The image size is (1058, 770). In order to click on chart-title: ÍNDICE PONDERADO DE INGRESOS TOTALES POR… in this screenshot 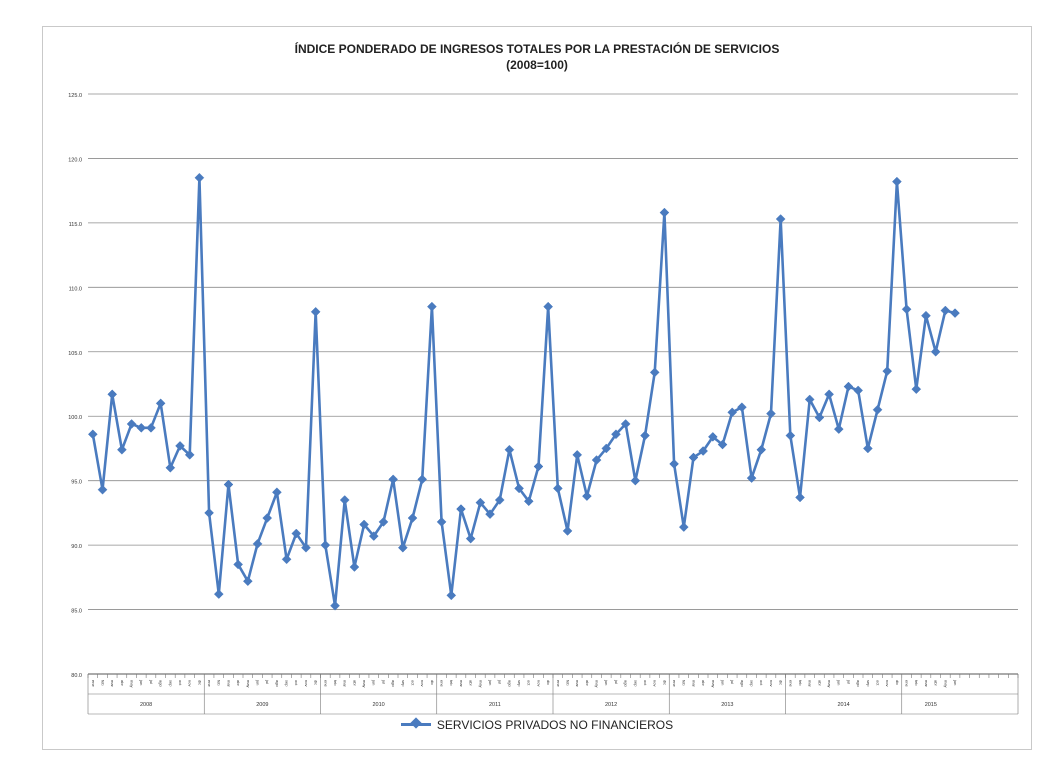, I will do `click(537, 49)`.